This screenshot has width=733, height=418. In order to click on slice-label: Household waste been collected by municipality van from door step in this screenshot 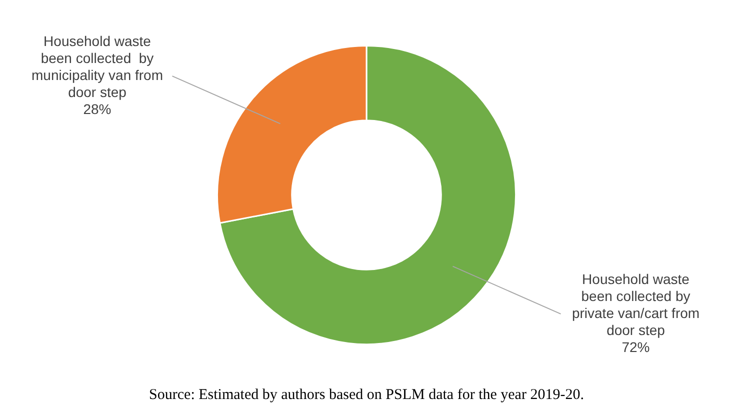, I will do `click(97, 66)`.